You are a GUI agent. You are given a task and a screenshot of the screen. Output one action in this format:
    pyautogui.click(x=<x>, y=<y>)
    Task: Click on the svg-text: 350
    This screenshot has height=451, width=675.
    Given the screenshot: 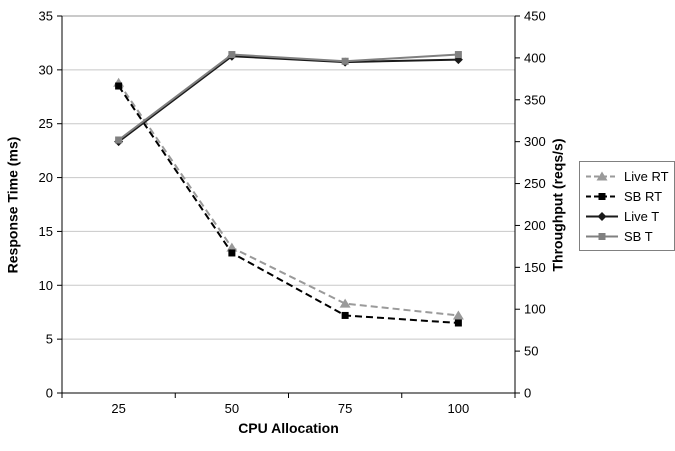 What is the action you would take?
    pyautogui.click(x=535, y=99)
    